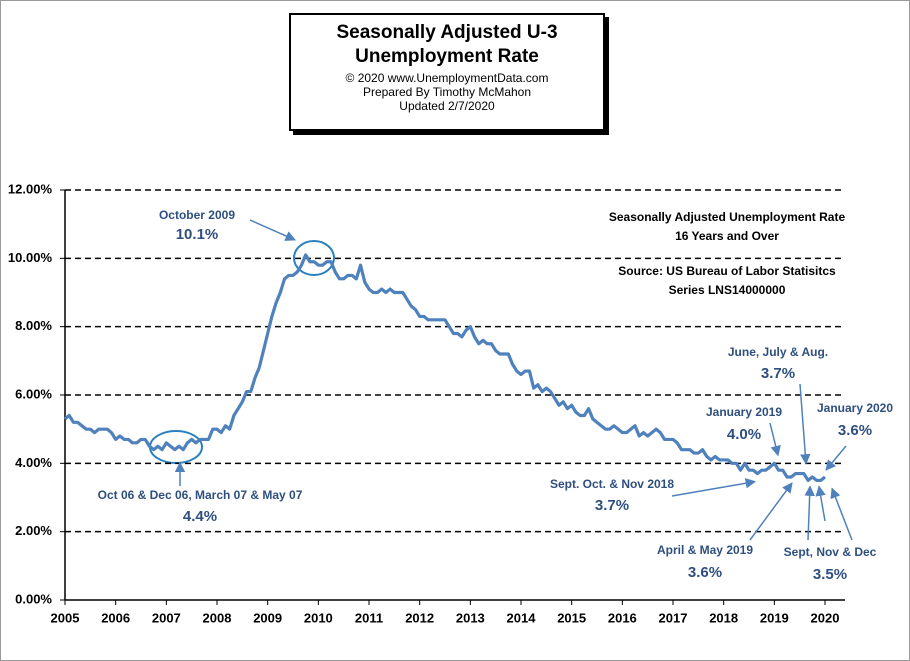 Image resolution: width=910 pixels, height=661 pixels. Describe the element at coordinates (727, 217) in the screenshot. I see `note: Seasonally Adjusted Unemployment Rate` at that location.